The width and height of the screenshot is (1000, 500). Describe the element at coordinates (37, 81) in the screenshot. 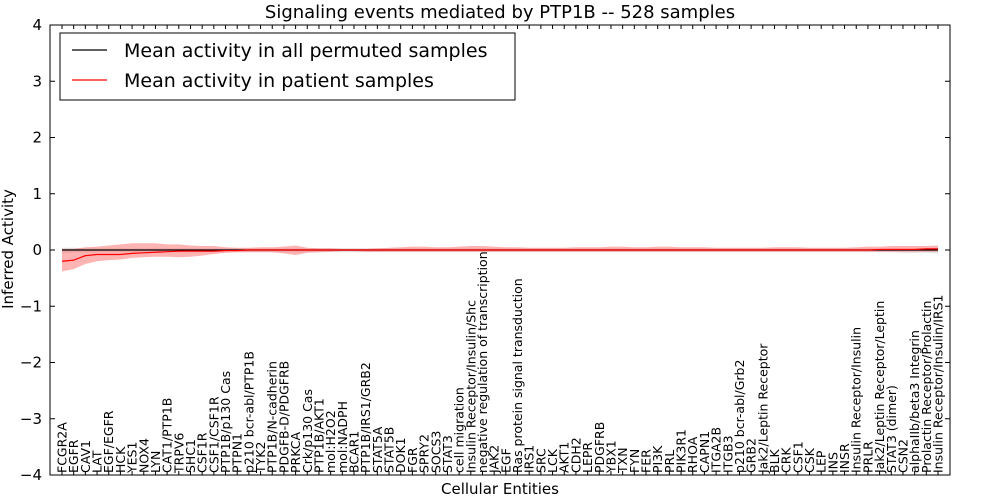

I see `y-tick-label: 3` at that location.